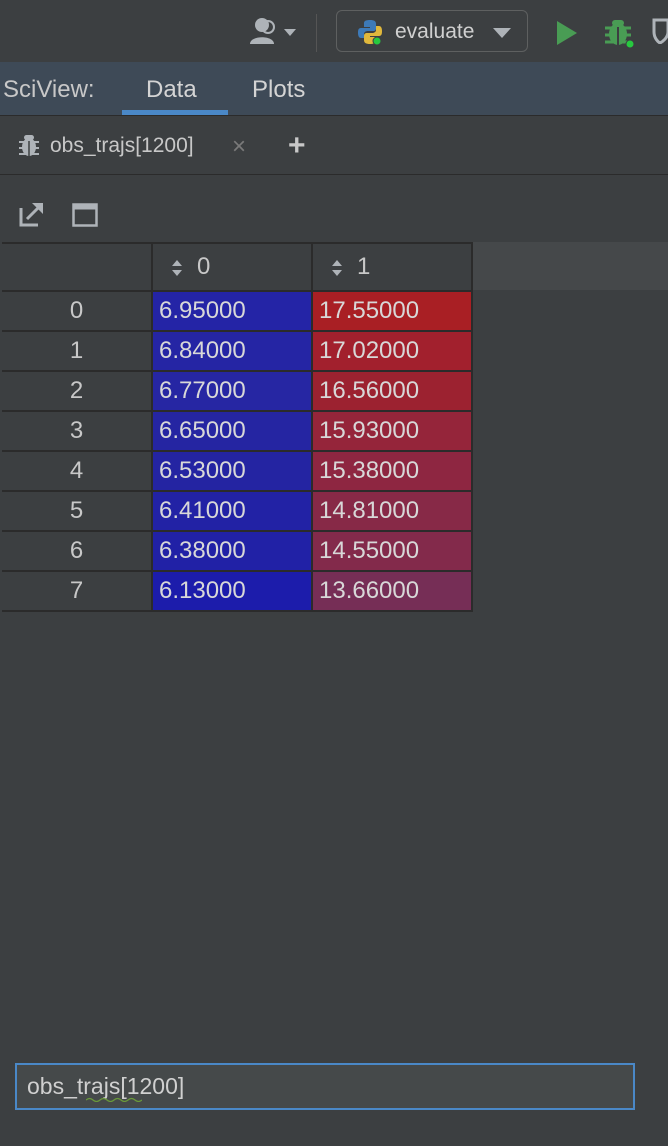 The height and width of the screenshot is (1146, 668). I want to click on debug-button, so click(619, 33).